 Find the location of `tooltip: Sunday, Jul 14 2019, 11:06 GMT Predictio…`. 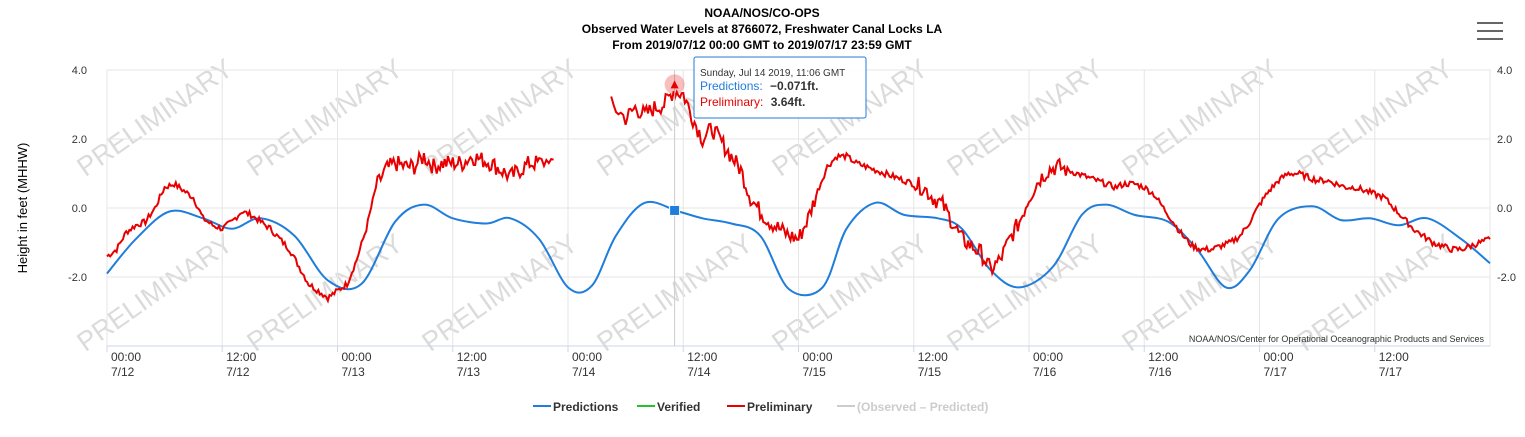

tooltip: Sunday, Jul 14 2019, 11:06 GMT Predictio… is located at coordinates (780, 87).